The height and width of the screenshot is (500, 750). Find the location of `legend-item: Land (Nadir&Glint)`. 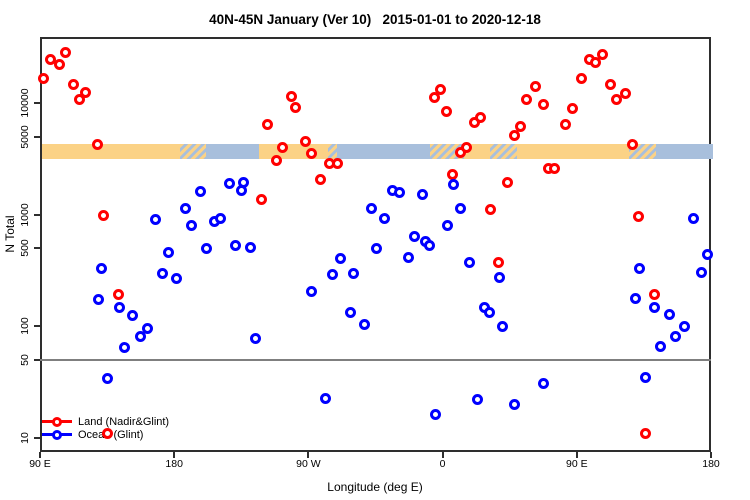

legend-item: Land (Nadir&Glint) is located at coordinates (105, 421).